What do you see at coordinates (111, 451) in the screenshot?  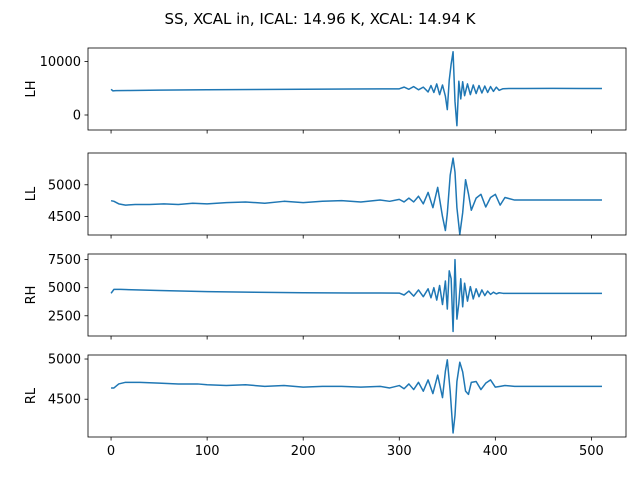 I see `x-tick-label: 0` at bounding box center [111, 451].